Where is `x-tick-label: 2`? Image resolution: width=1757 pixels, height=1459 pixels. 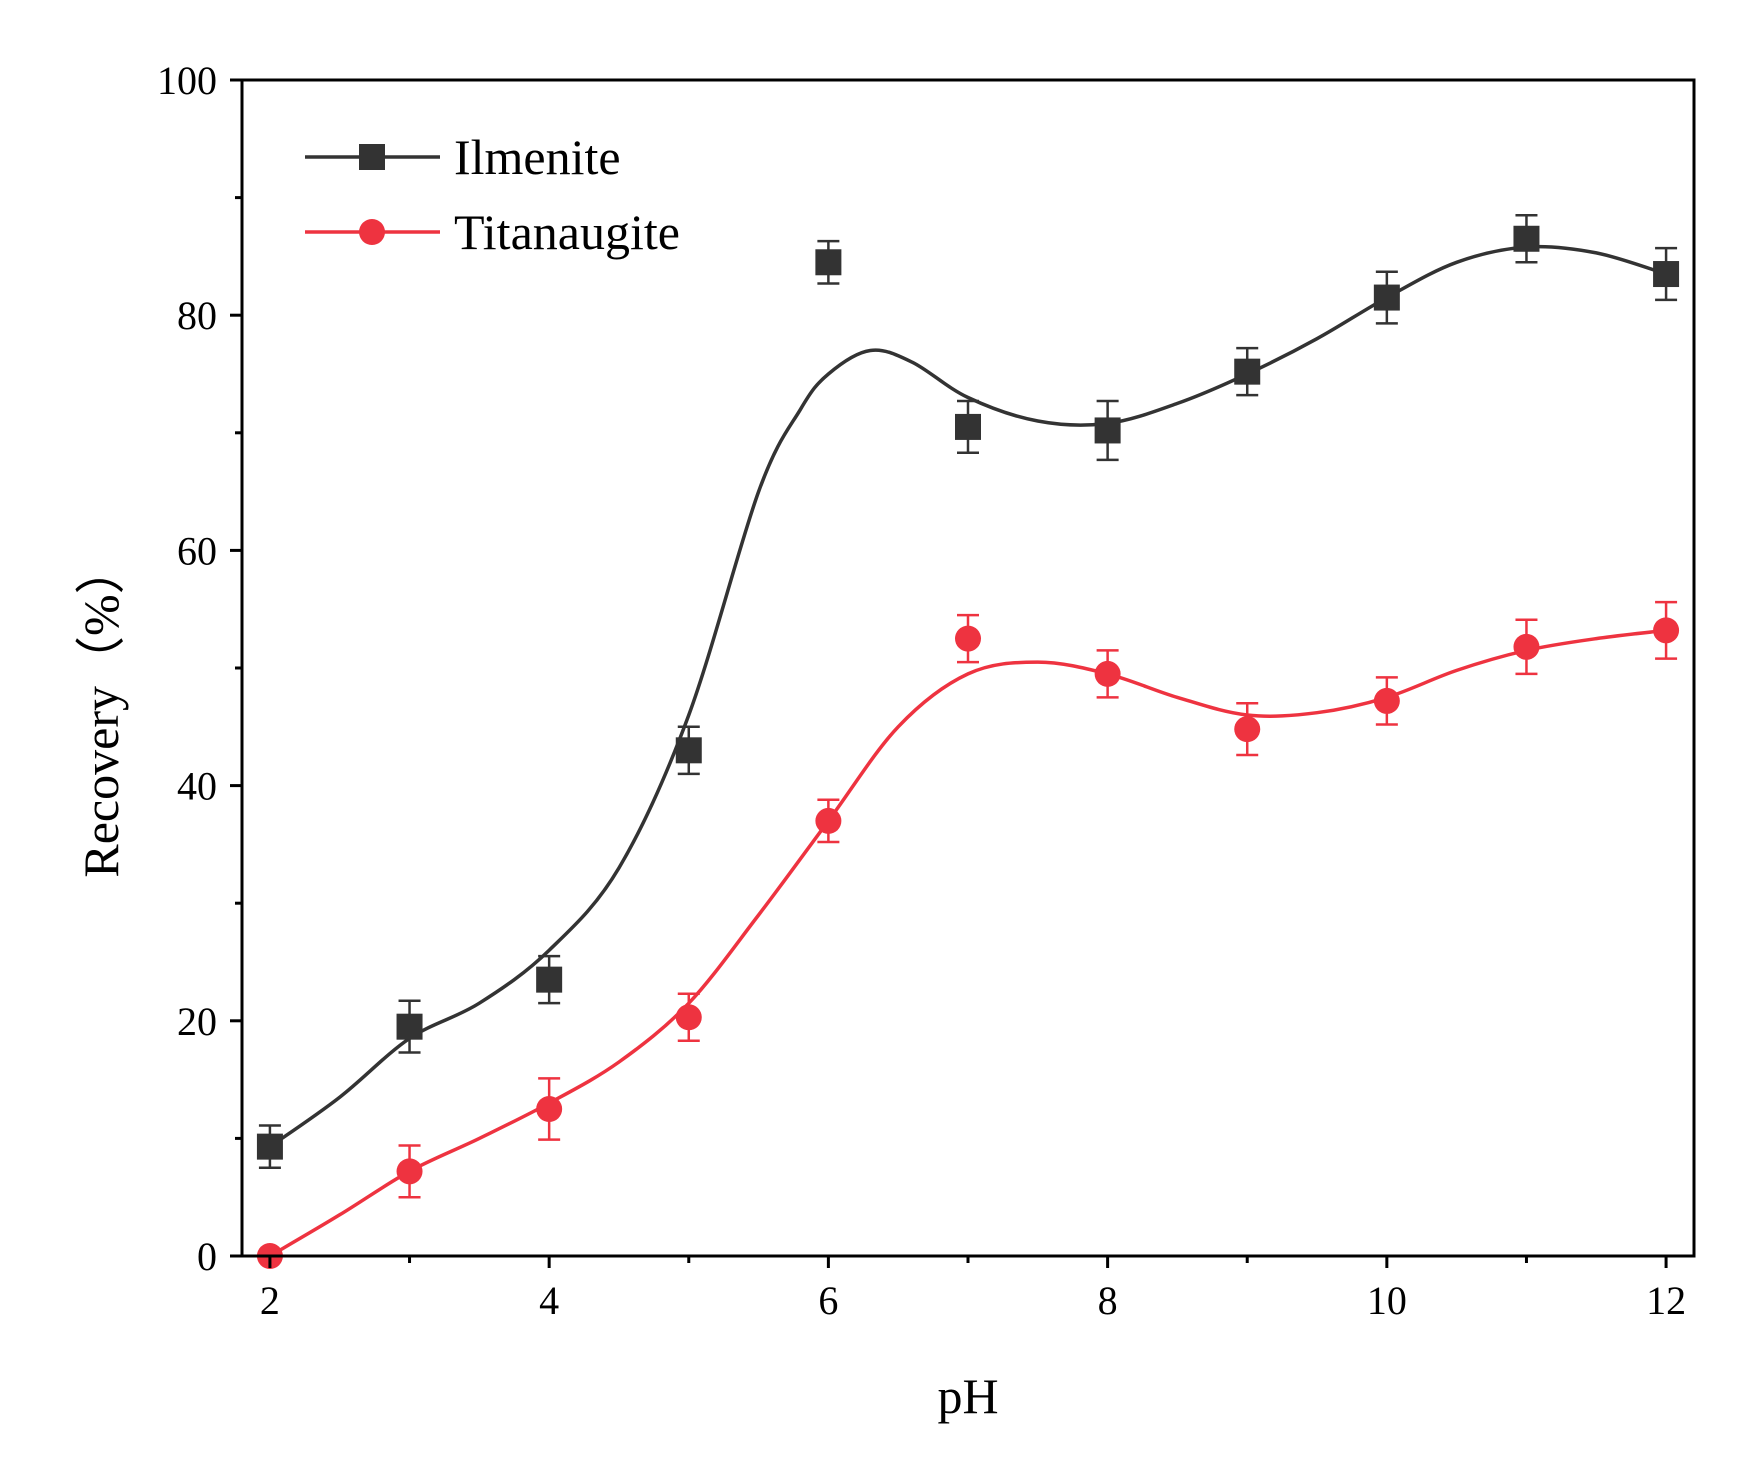
x-tick-label: 2 is located at coordinates (270, 1300).